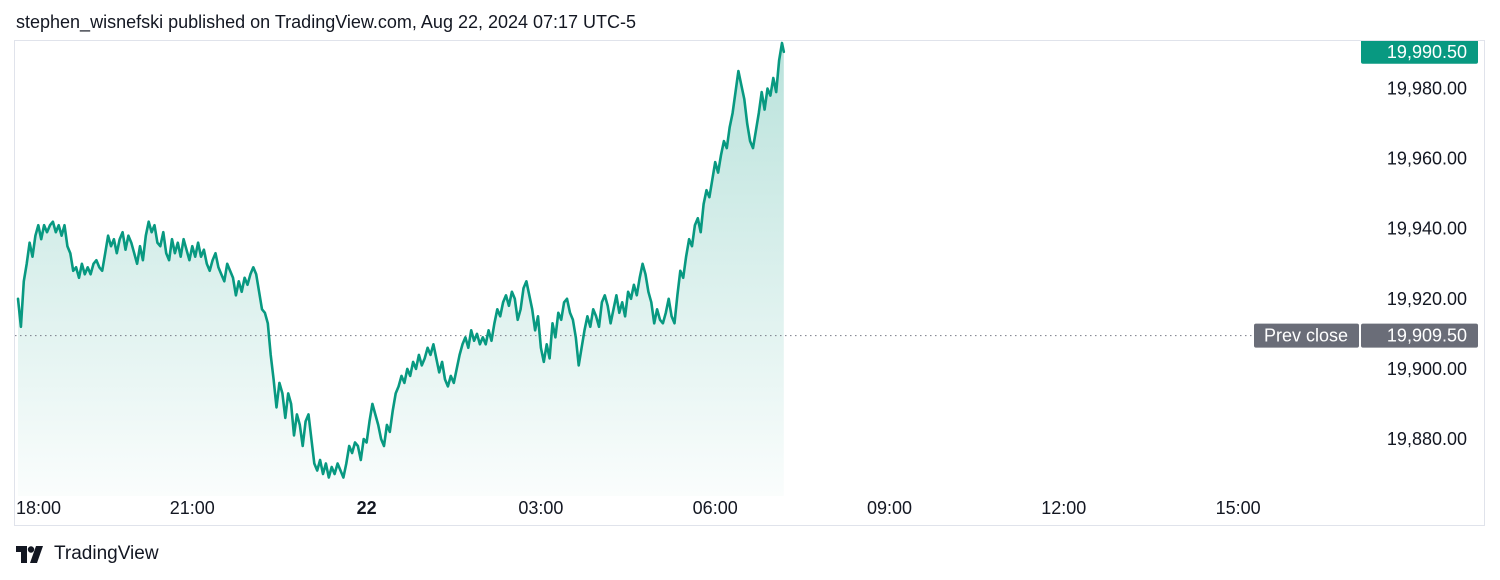 The height and width of the screenshot is (580, 1500). I want to click on y-tick-label: 19,920.00, so click(1427, 299).